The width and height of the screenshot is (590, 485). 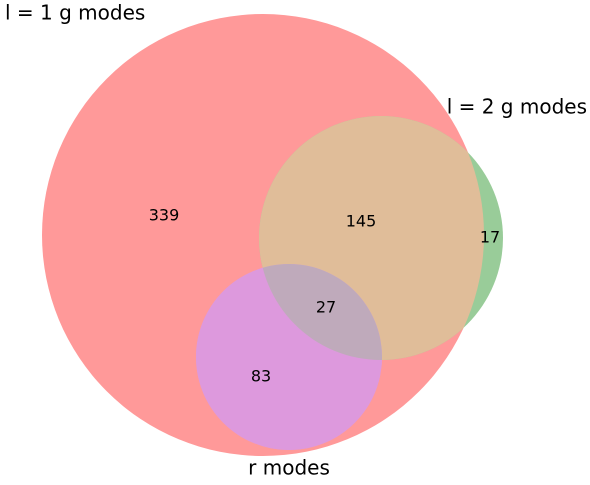 What do you see at coordinates (326, 307) in the screenshot?
I see `region-label: 27` at bounding box center [326, 307].